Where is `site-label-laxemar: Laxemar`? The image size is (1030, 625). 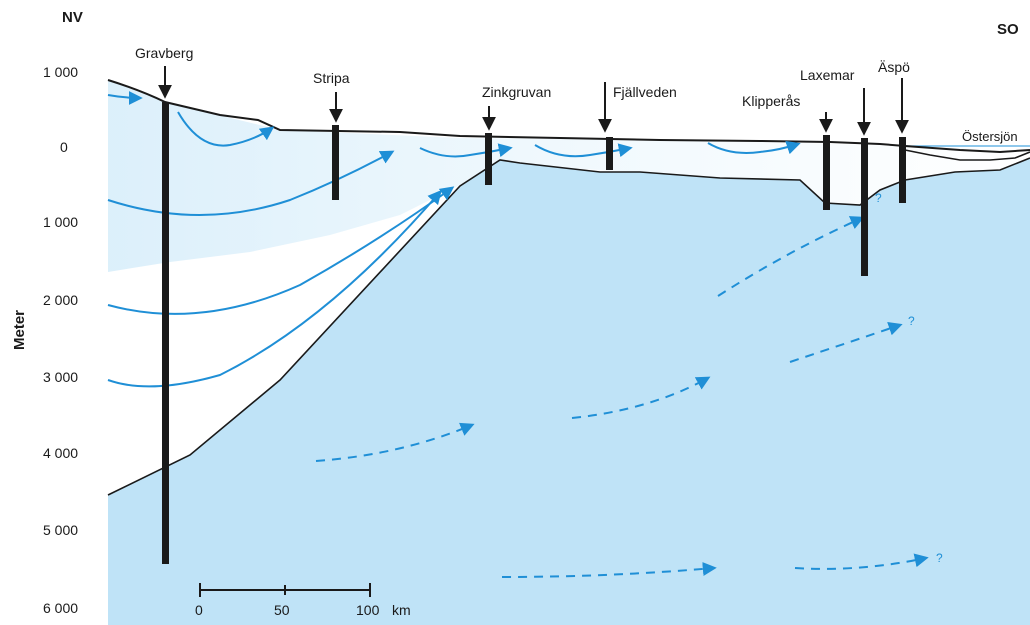
site-label-laxemar: Laxemar is located at coordinates (827, 75).